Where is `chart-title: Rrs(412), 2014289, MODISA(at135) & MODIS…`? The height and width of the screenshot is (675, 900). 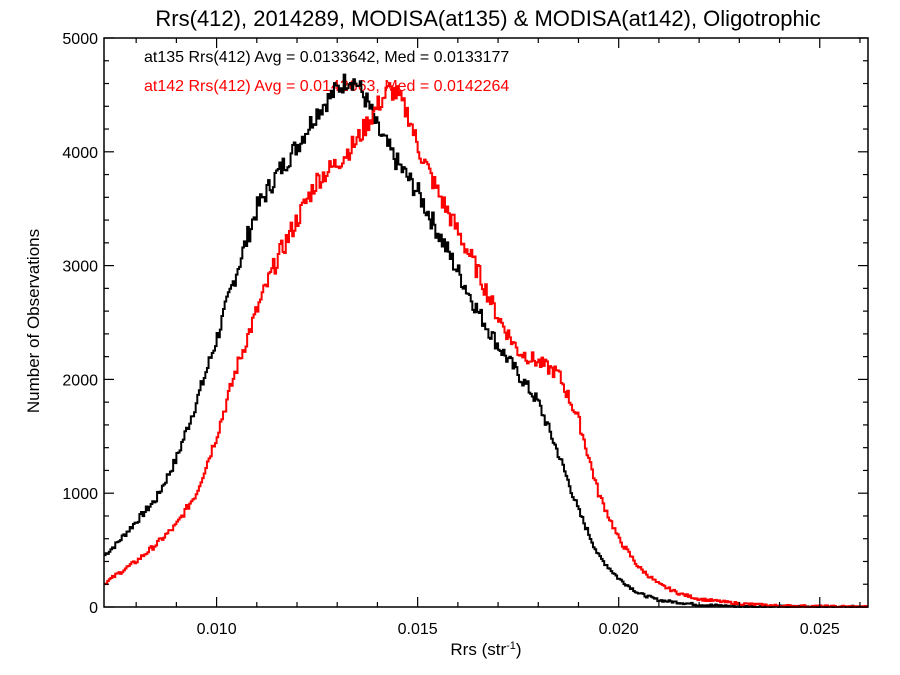
chart-title: Rrs(412), 2014289, MODISA(at135) & MODIS… is located at coordinates (487, 18).